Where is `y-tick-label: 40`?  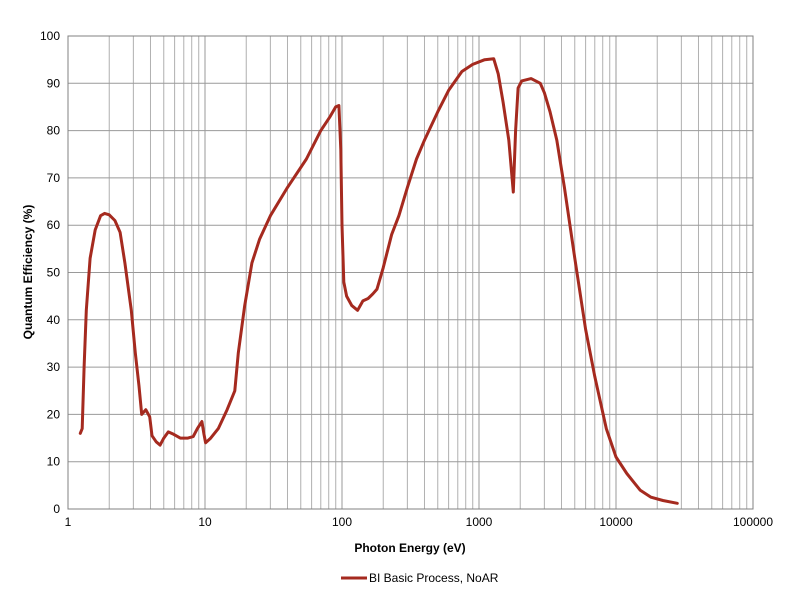
y-tick-label: 40 is located at coordinates (54, 320).